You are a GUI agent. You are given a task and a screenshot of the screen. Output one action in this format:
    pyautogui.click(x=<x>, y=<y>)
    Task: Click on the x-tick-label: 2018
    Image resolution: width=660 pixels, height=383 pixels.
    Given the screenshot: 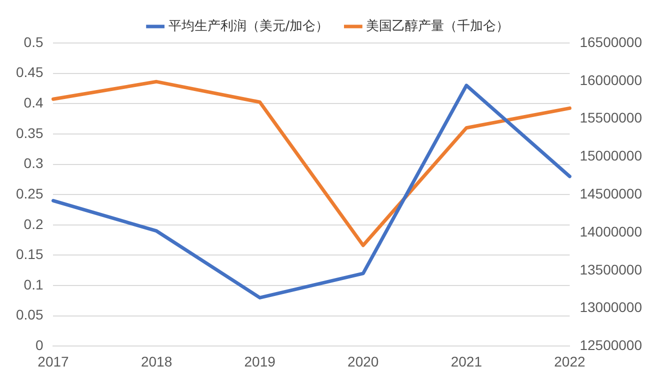 What is the action you would take?
    pyautogui.click(x=156, y=361)
    